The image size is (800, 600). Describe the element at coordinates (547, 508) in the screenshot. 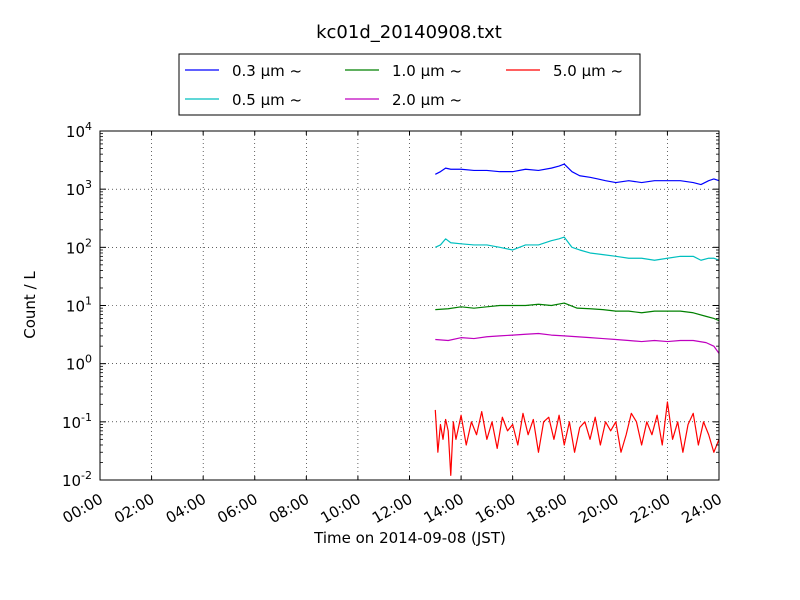

I see `x-tick-label: 18:00` at that location.